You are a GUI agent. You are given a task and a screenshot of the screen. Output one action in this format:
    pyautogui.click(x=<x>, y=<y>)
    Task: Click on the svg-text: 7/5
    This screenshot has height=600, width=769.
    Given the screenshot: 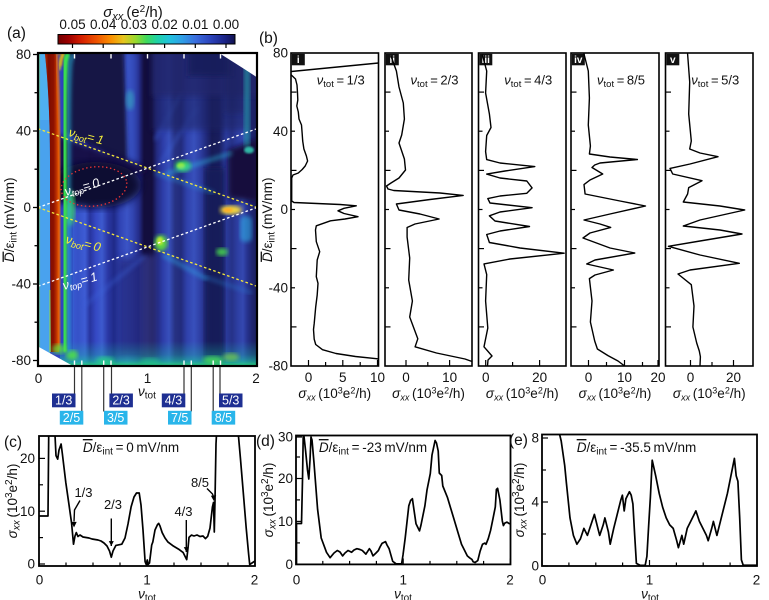 What is the action you would take?
    pyautogui.click(x=179, y=418)
    